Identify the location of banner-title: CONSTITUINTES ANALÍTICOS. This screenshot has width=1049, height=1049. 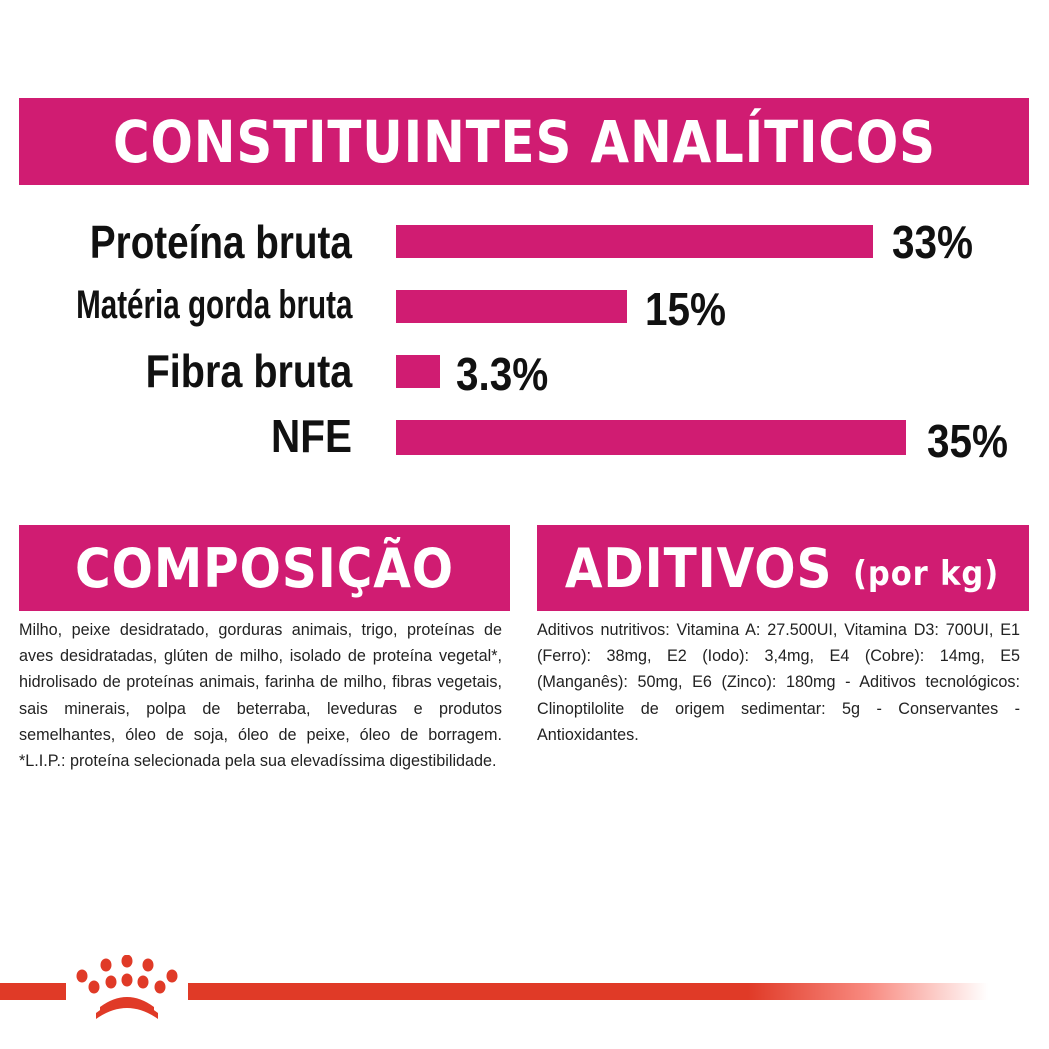
(524, 141).